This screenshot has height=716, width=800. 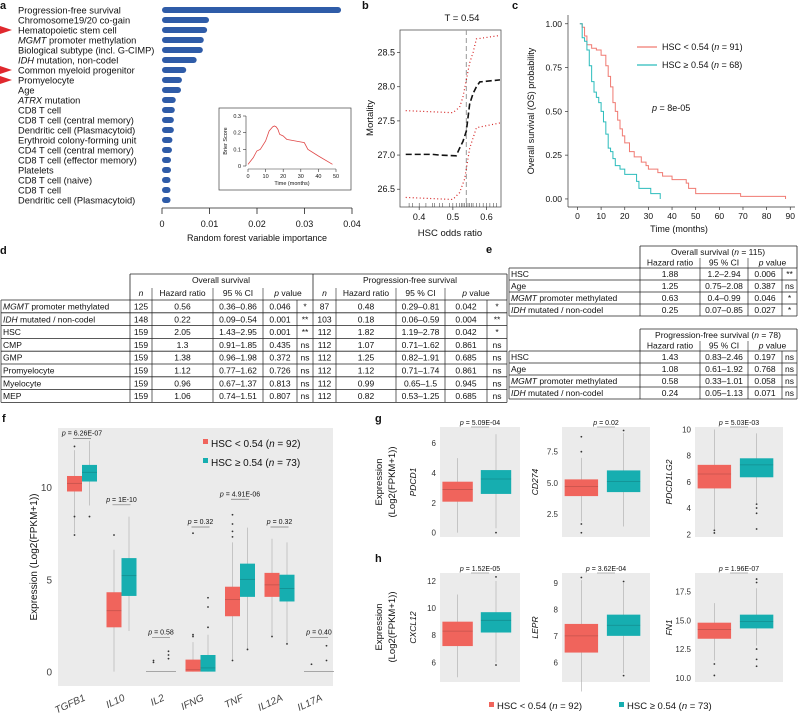 What do you see at coordinates (670, 298) in the screenshot?
I see `table-cell: 0.63` at bounding box center [670, 298].